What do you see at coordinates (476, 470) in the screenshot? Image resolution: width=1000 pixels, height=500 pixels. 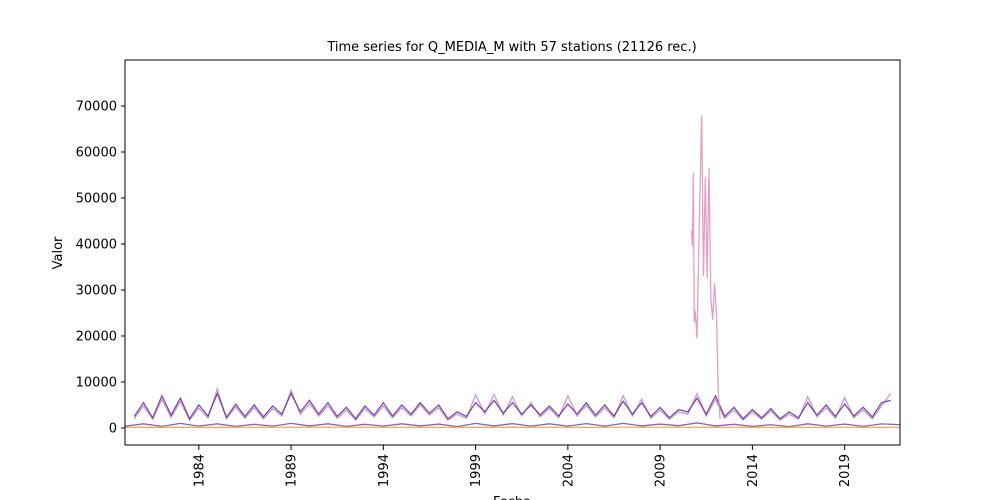 I see `x-tick-label: 1999` at bounding box center [476, 470].